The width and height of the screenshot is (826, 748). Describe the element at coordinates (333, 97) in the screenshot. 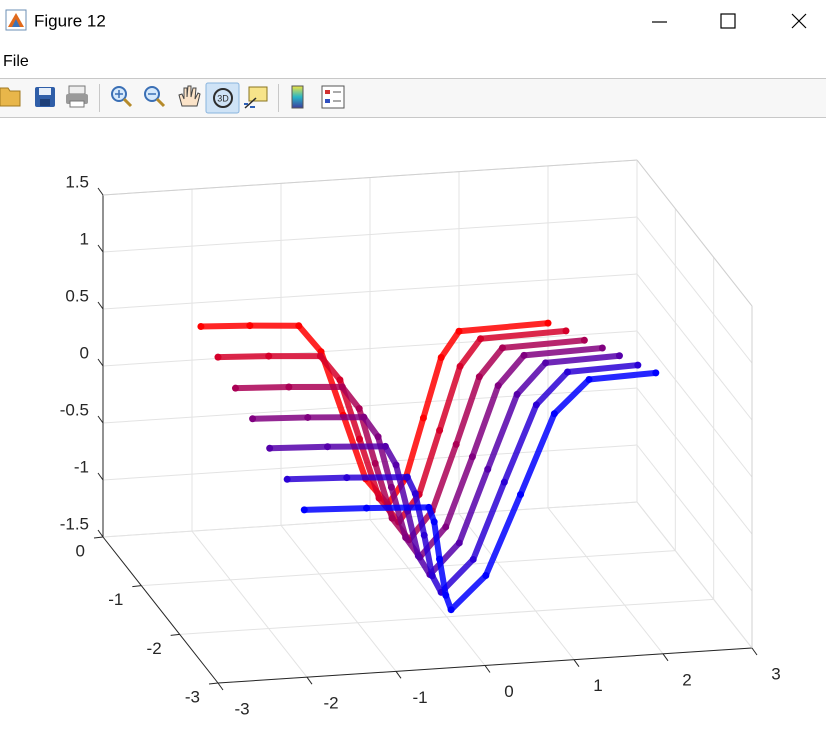

I see `legend-button` at that location.